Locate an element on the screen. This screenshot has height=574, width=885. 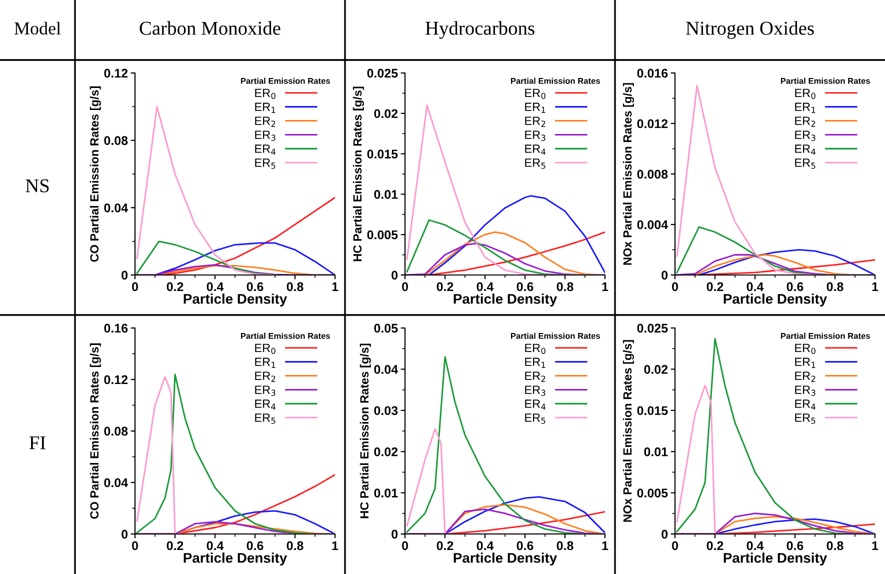
y-axis-title: HC Partial Emission Rates [g/s] is located at coordinates (358, 174).